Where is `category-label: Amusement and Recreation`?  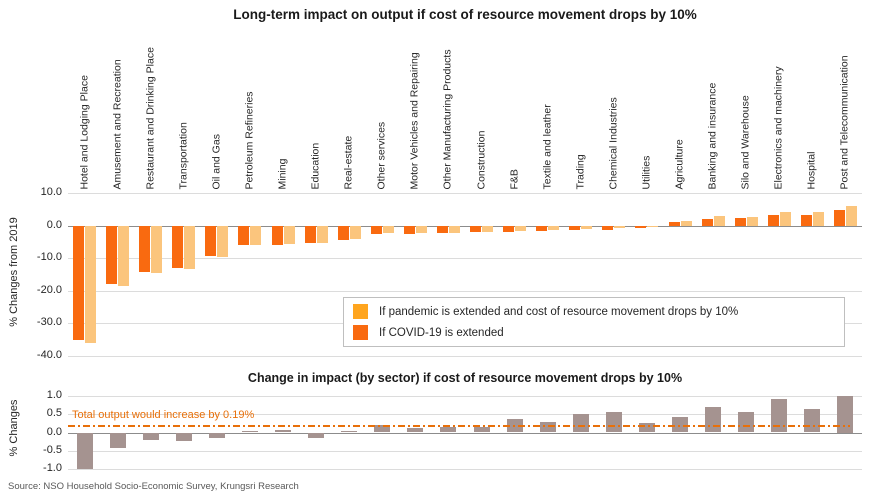 category-label: Amusement and Recreation is located at coordinates (117, 124).